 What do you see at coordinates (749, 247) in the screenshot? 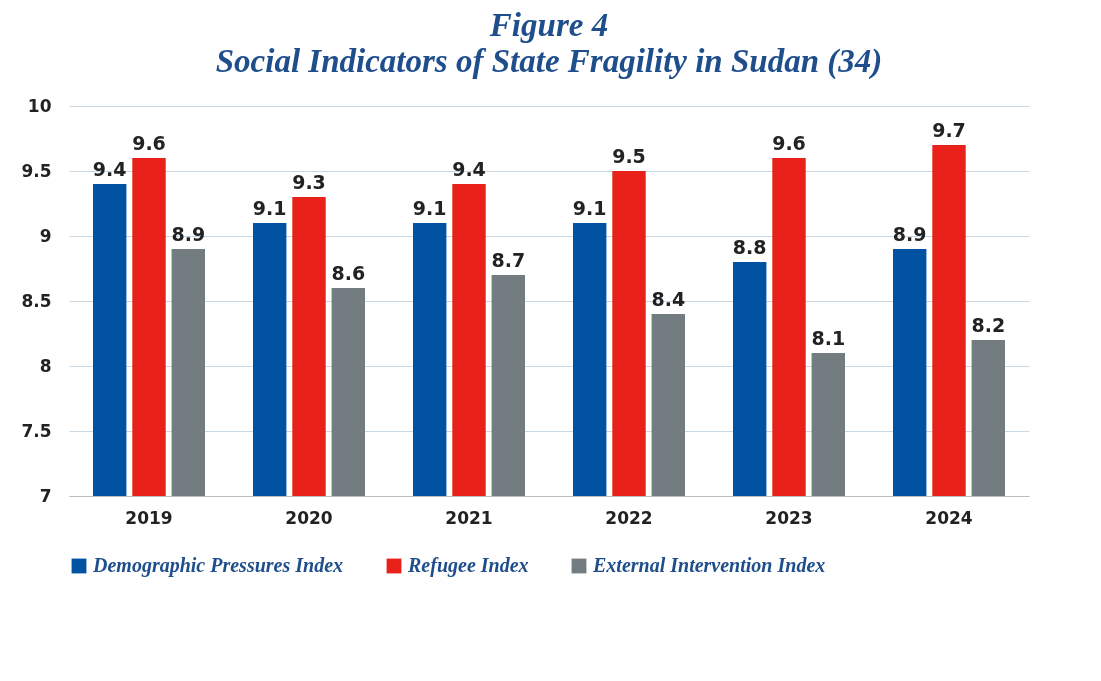
I see `data-label: 8.8` at bounding box center [749, 247].